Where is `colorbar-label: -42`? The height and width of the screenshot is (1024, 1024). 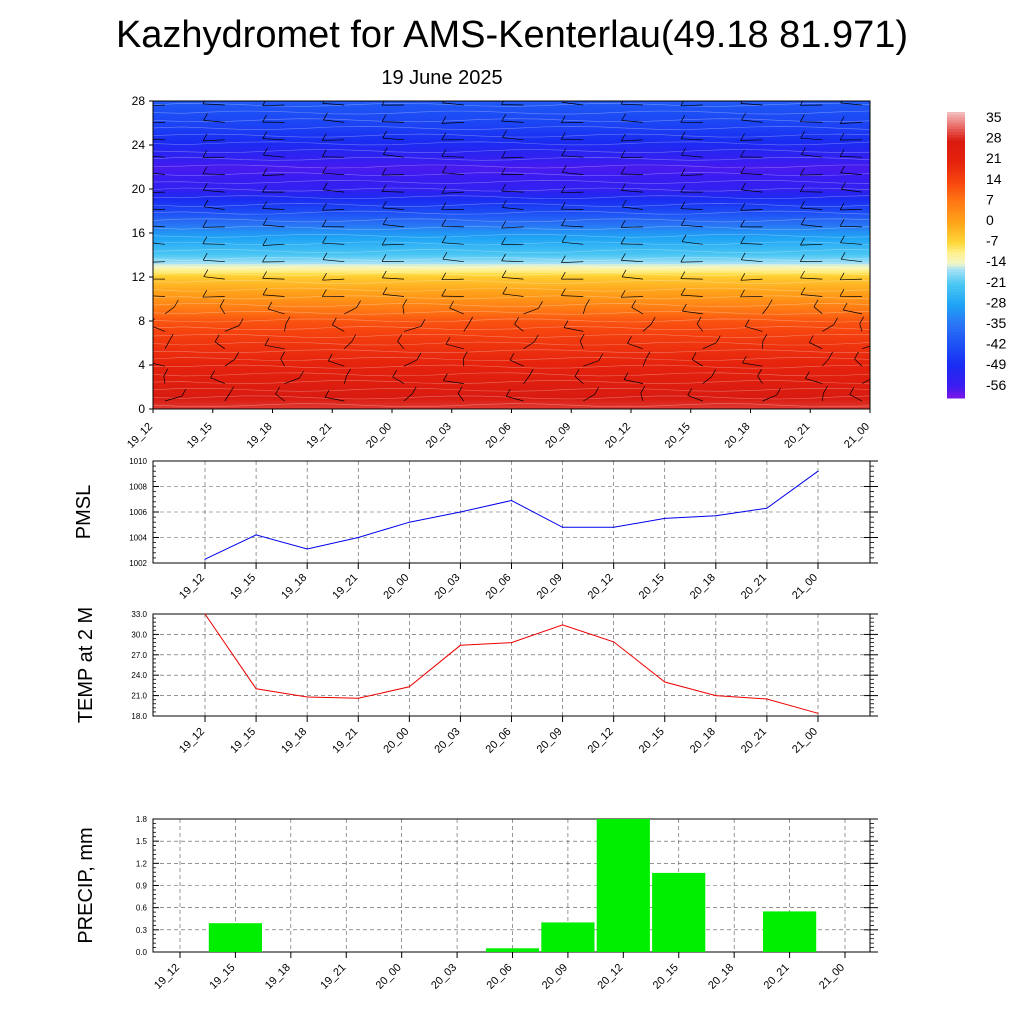
colorbar-label: -42 is located at coordinates (996, 344).